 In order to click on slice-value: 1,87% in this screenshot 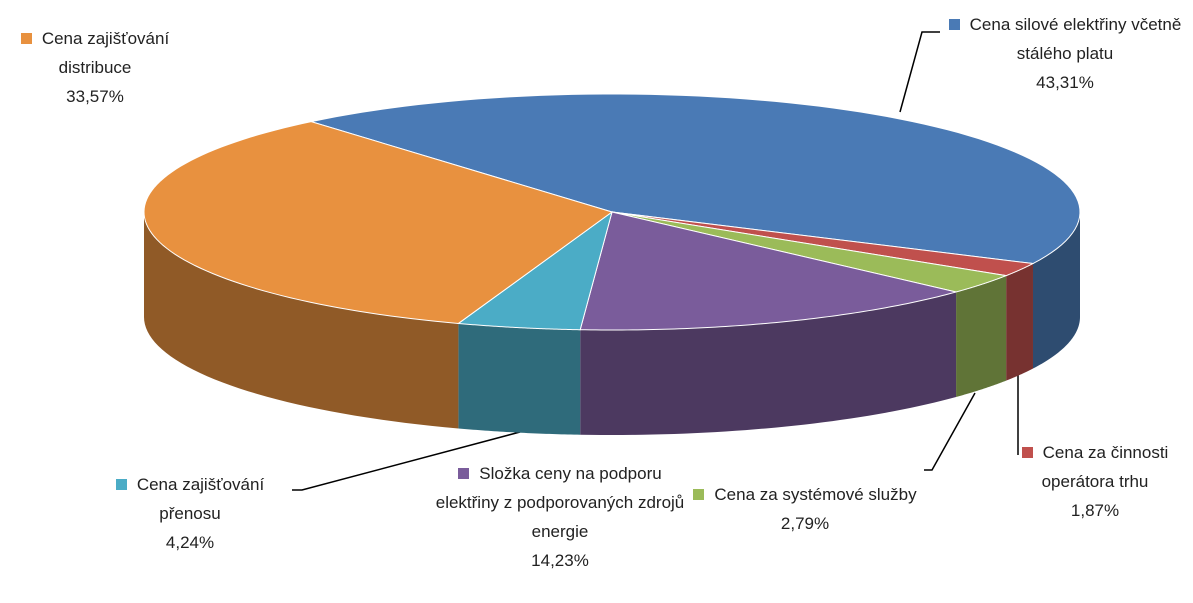, I will do `click(1095, 510)`.